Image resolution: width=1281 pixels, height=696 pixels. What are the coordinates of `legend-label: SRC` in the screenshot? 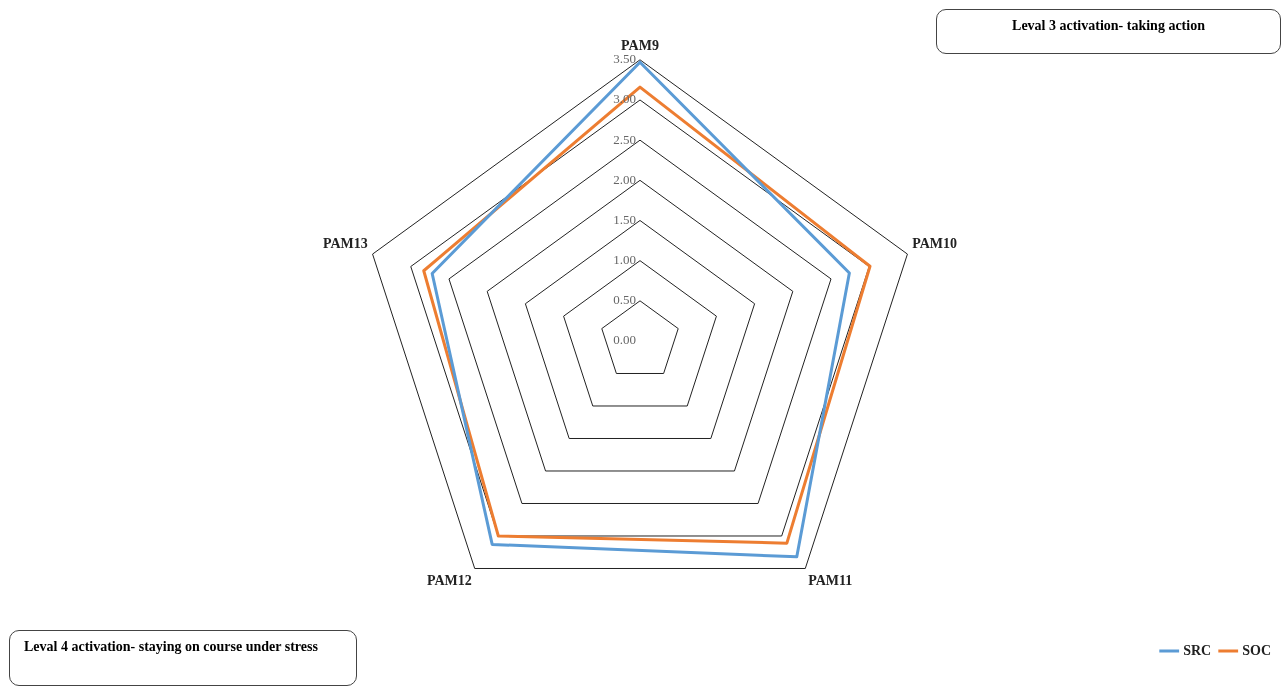 It's located at (1197, 650).